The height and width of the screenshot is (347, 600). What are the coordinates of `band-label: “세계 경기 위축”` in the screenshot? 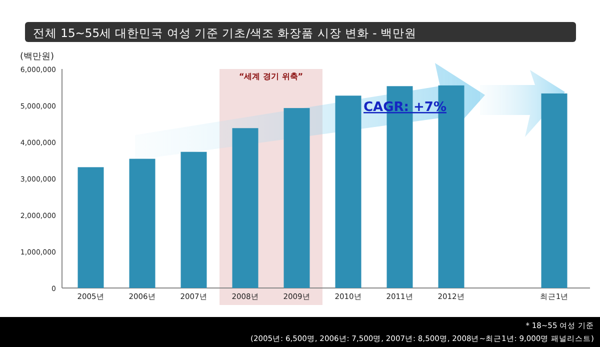 It's located at (271, 76).